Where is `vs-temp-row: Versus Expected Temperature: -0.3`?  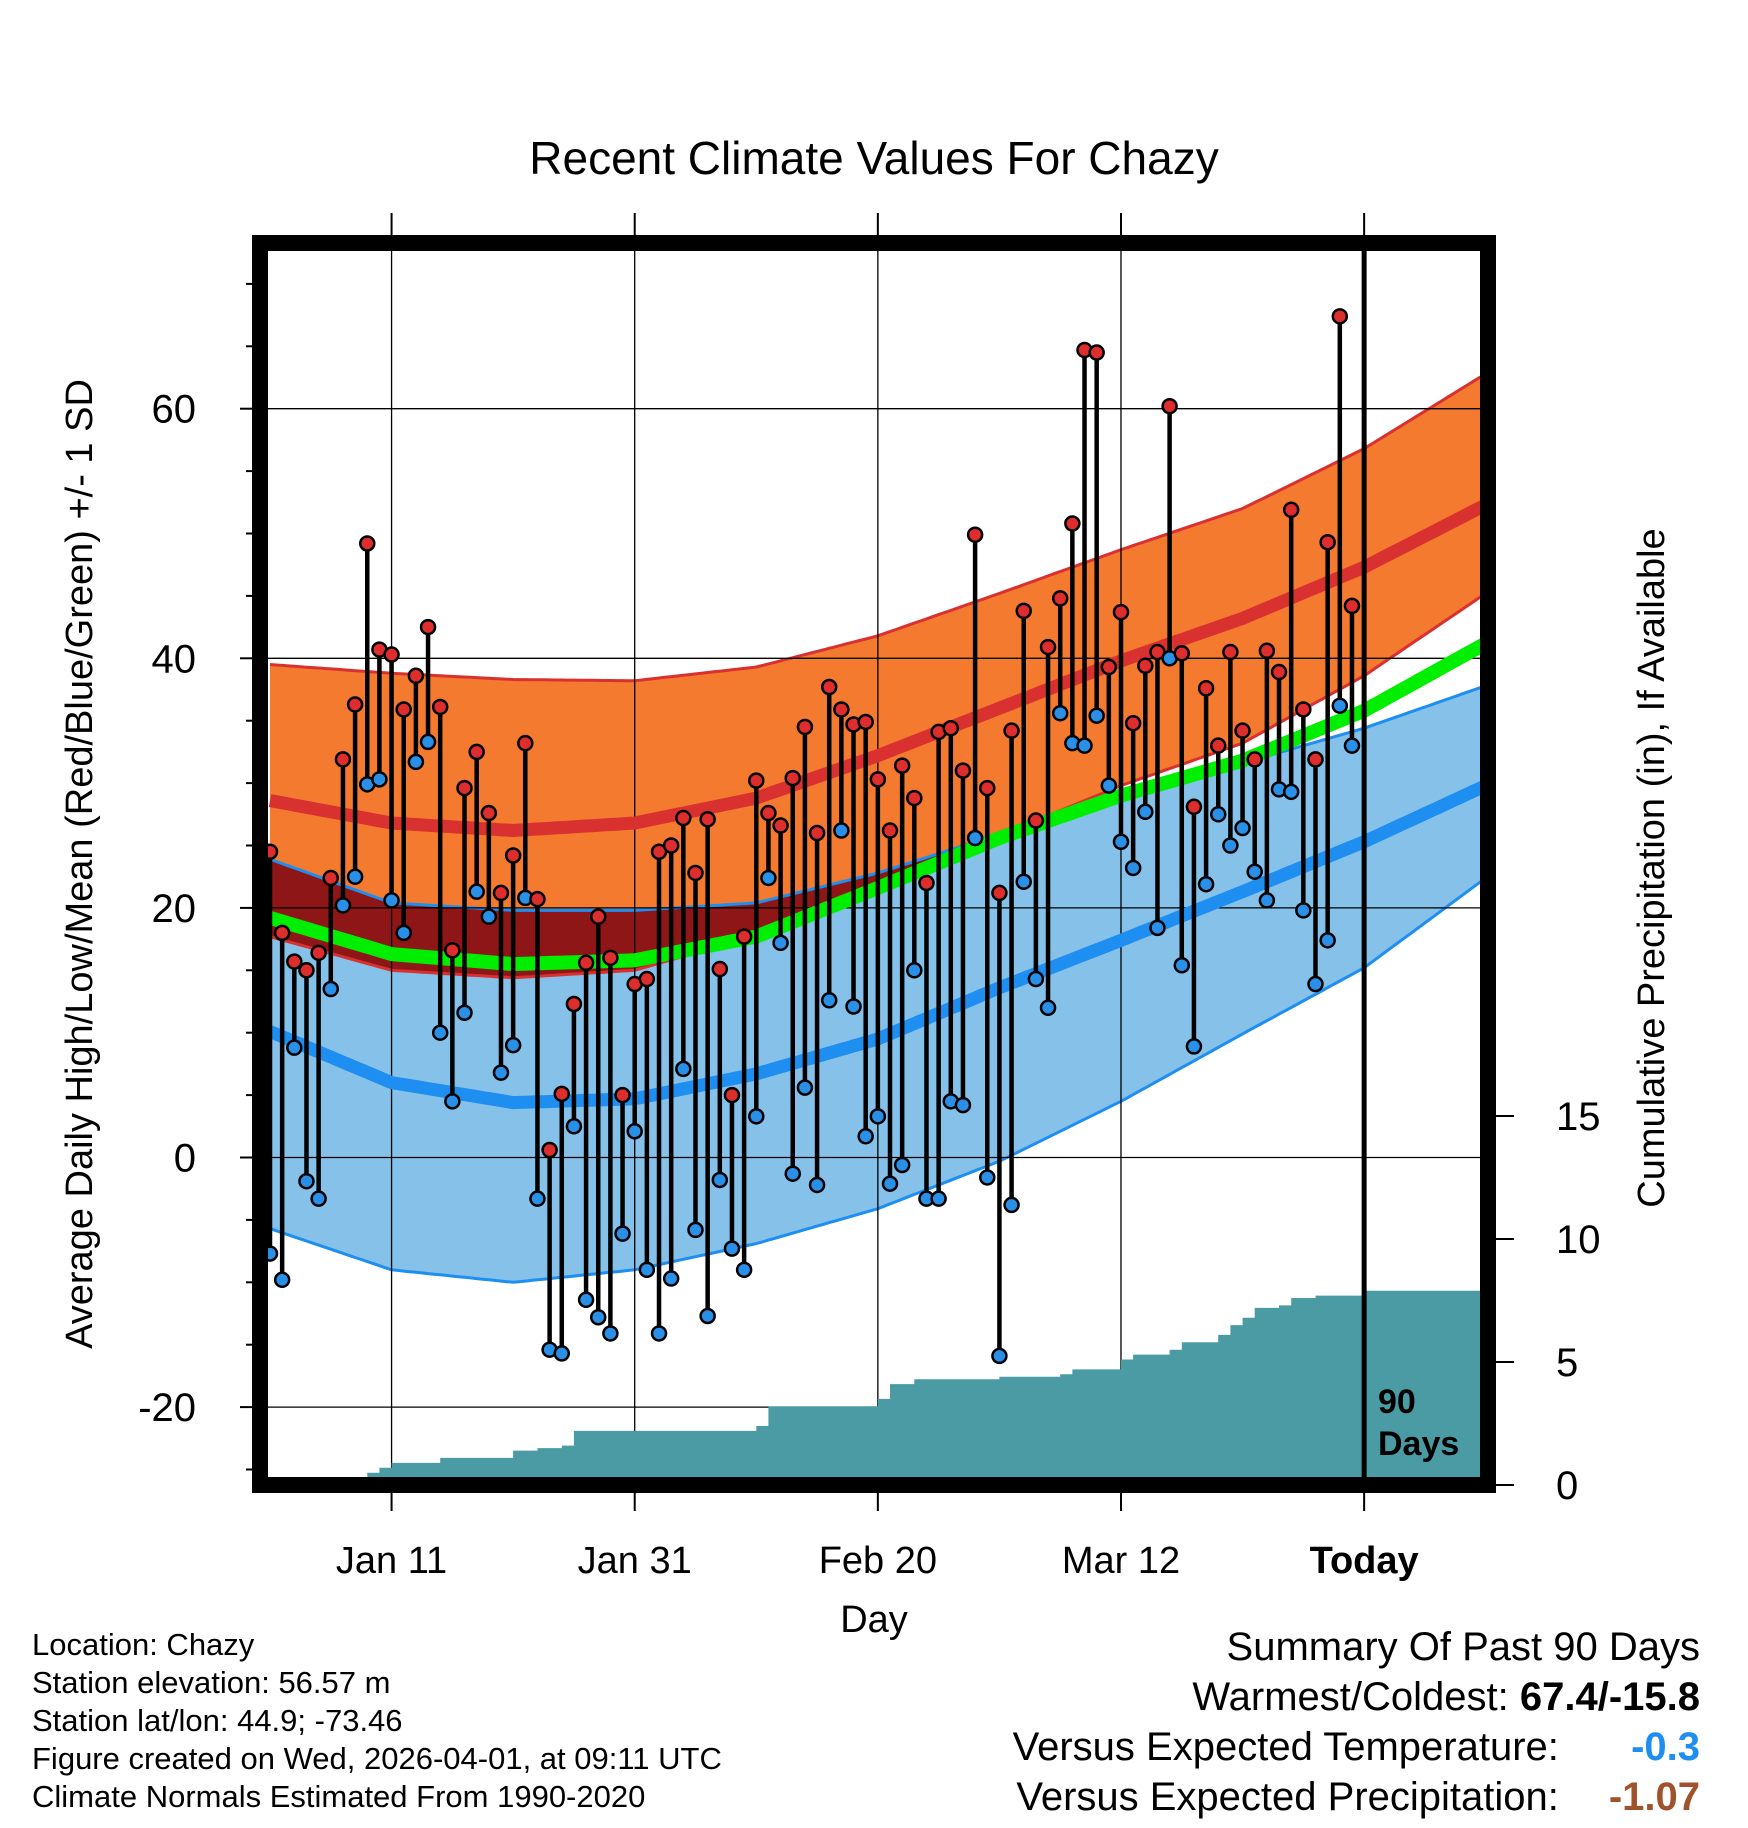 vs-temp-row: Versus Expected Temperature: -0.3 is located at coordinates (1356, 1747).